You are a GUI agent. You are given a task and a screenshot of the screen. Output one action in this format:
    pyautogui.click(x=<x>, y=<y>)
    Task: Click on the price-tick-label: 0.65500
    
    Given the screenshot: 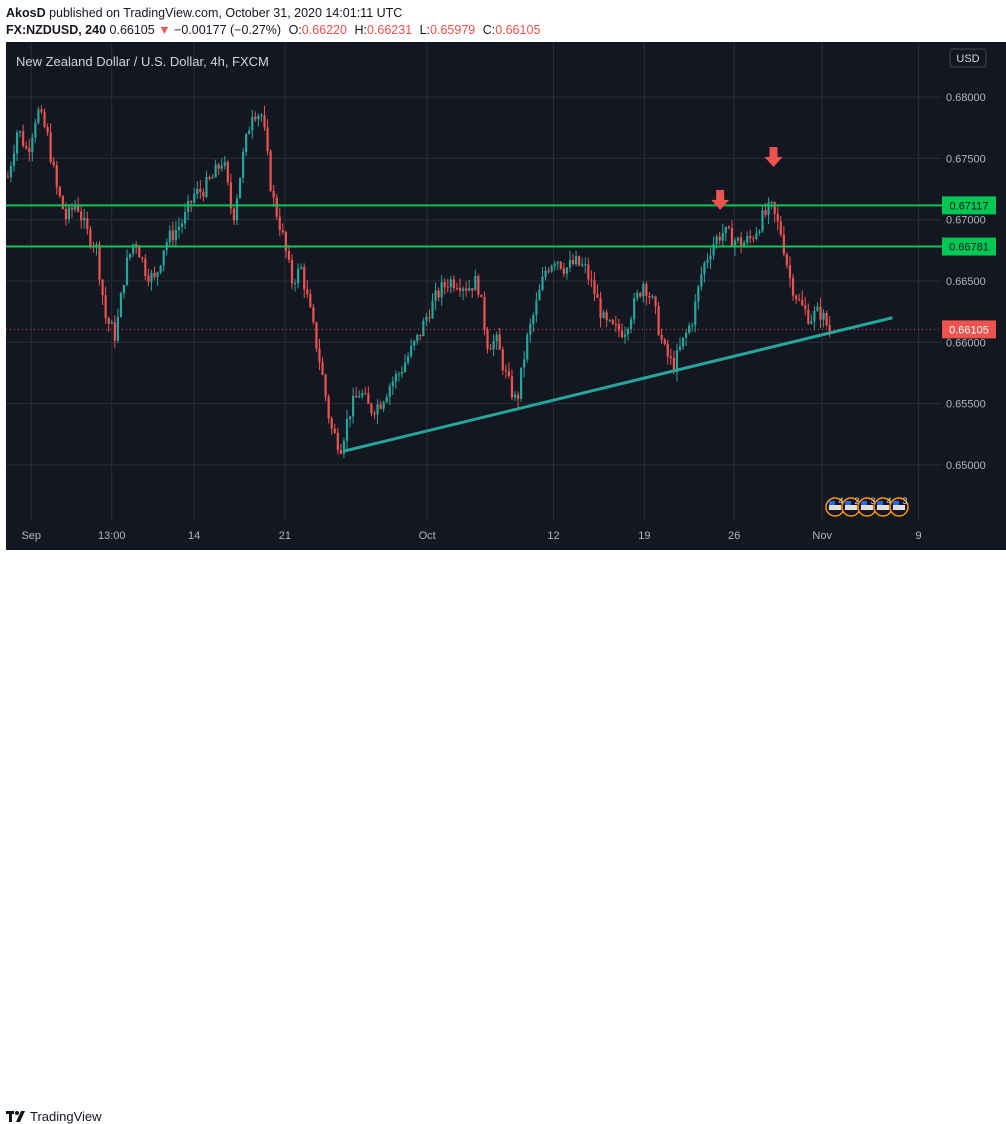 What is the action you would take?
    pyautogui.click(x=966, y=405)
    